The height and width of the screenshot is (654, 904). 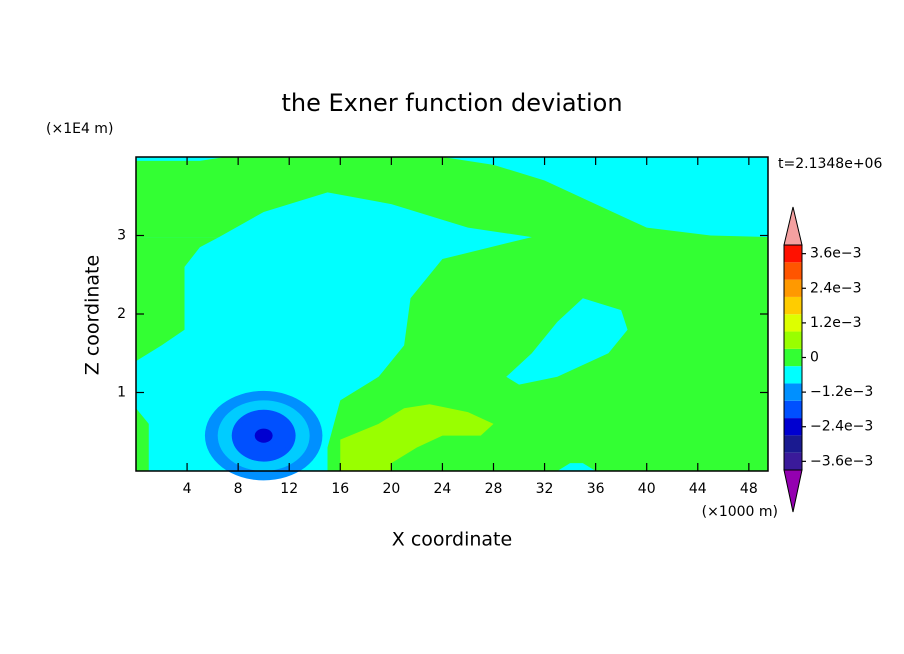 I want to click on chart-title: the Exner function deviation, so click(x=451, y=103).